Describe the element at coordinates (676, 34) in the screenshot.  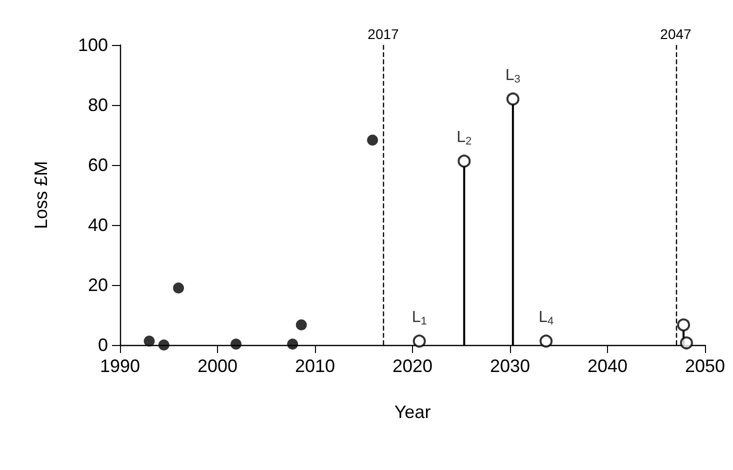
I see `ref-line-label: 2047` at that location.